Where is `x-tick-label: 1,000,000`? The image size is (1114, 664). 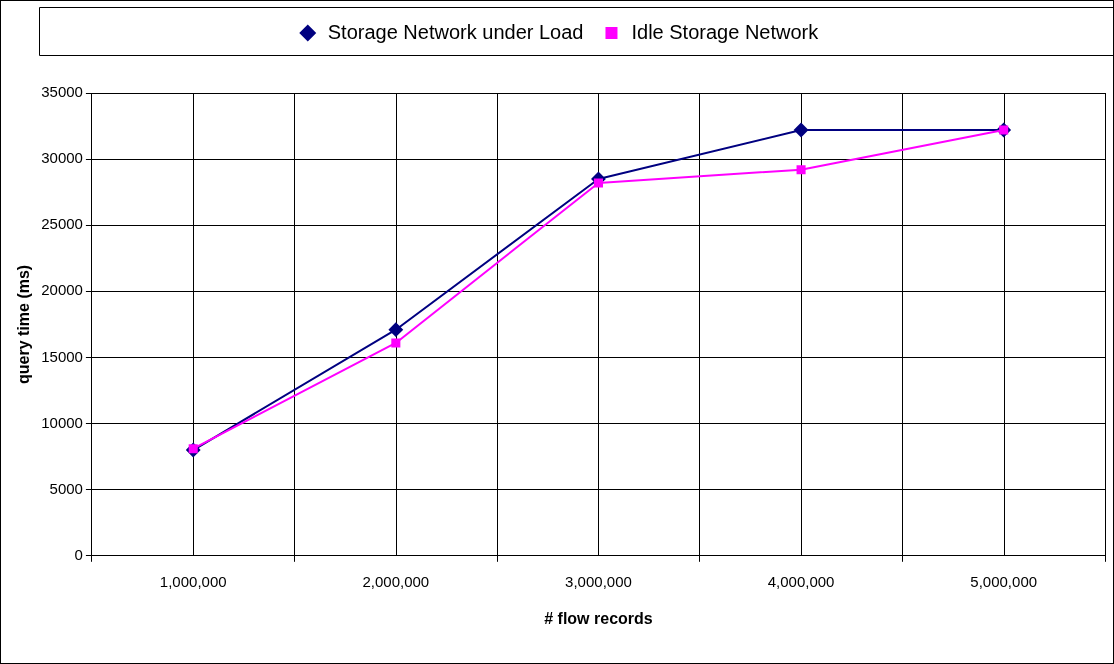
x-tick-label: 1,000,000 is located at coordinates (193, 581).